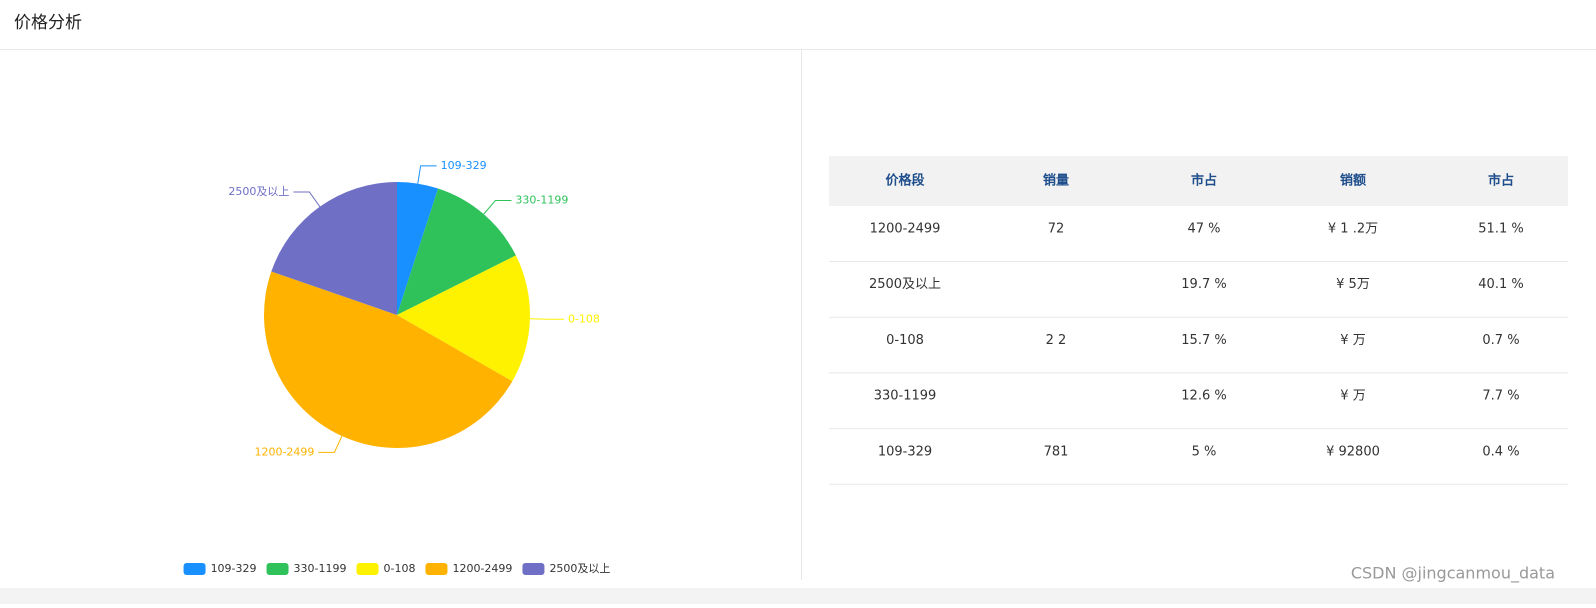 Image resolution: width=1596 pixels, height=608 pixels. Describe the element at coordinates (1500, 396) in the screenshot. I see `table-cell: 7.7 %` at that location.